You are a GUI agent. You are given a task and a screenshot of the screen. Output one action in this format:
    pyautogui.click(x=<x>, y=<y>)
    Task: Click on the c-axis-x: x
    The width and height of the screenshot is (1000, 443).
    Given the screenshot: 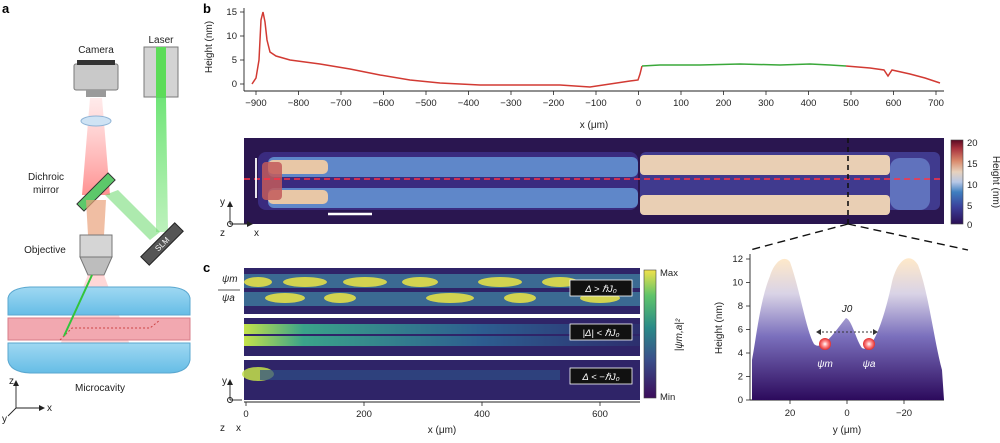 What is the action you would take?
    pyautogui.click(x=238, y=428)
    